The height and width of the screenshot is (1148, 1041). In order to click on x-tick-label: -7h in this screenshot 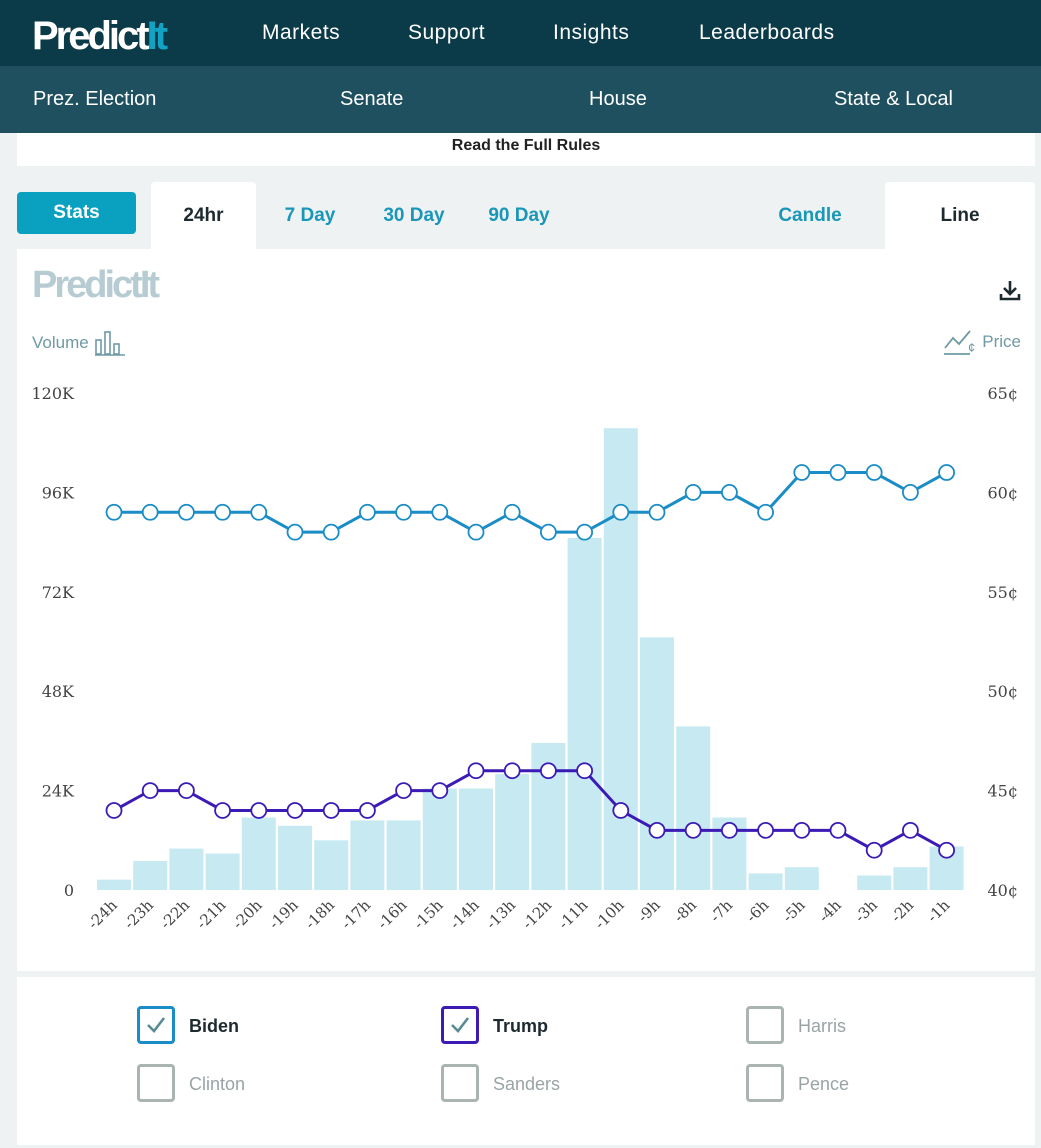, I will do `click(721, 911)`.